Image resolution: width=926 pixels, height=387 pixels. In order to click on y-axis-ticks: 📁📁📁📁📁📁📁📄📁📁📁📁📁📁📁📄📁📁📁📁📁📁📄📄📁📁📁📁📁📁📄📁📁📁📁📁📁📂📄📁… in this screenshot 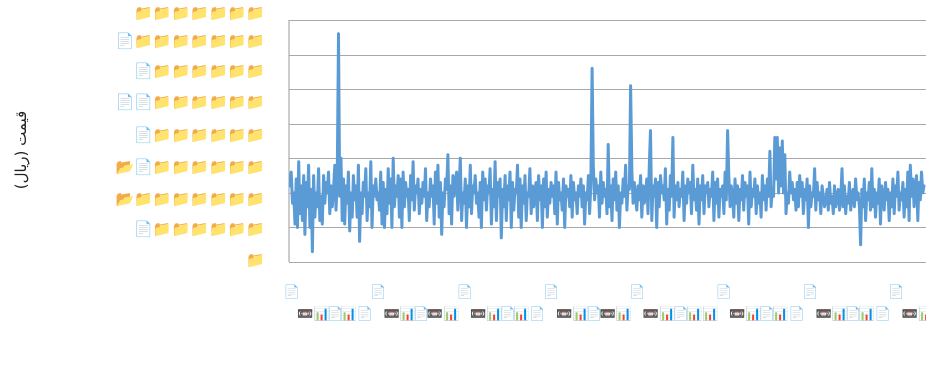, I will do `click(190, 136)`.